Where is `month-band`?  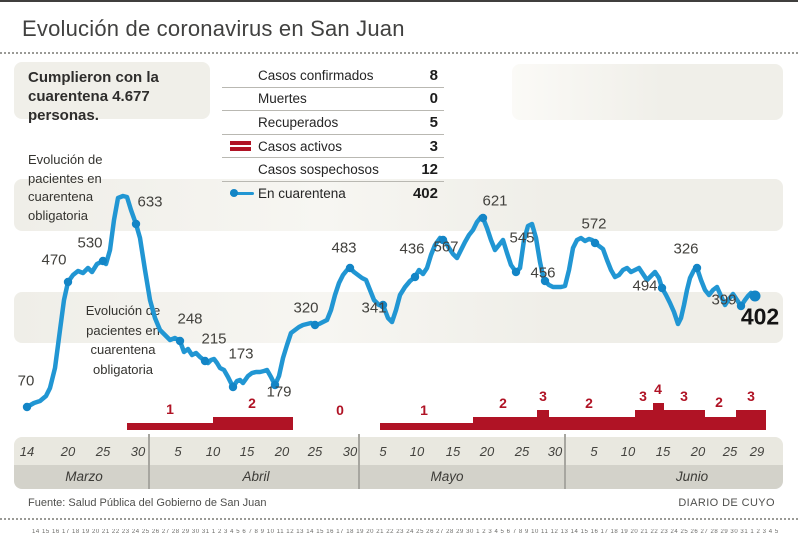
month-band is located at coordinates (398, 477).